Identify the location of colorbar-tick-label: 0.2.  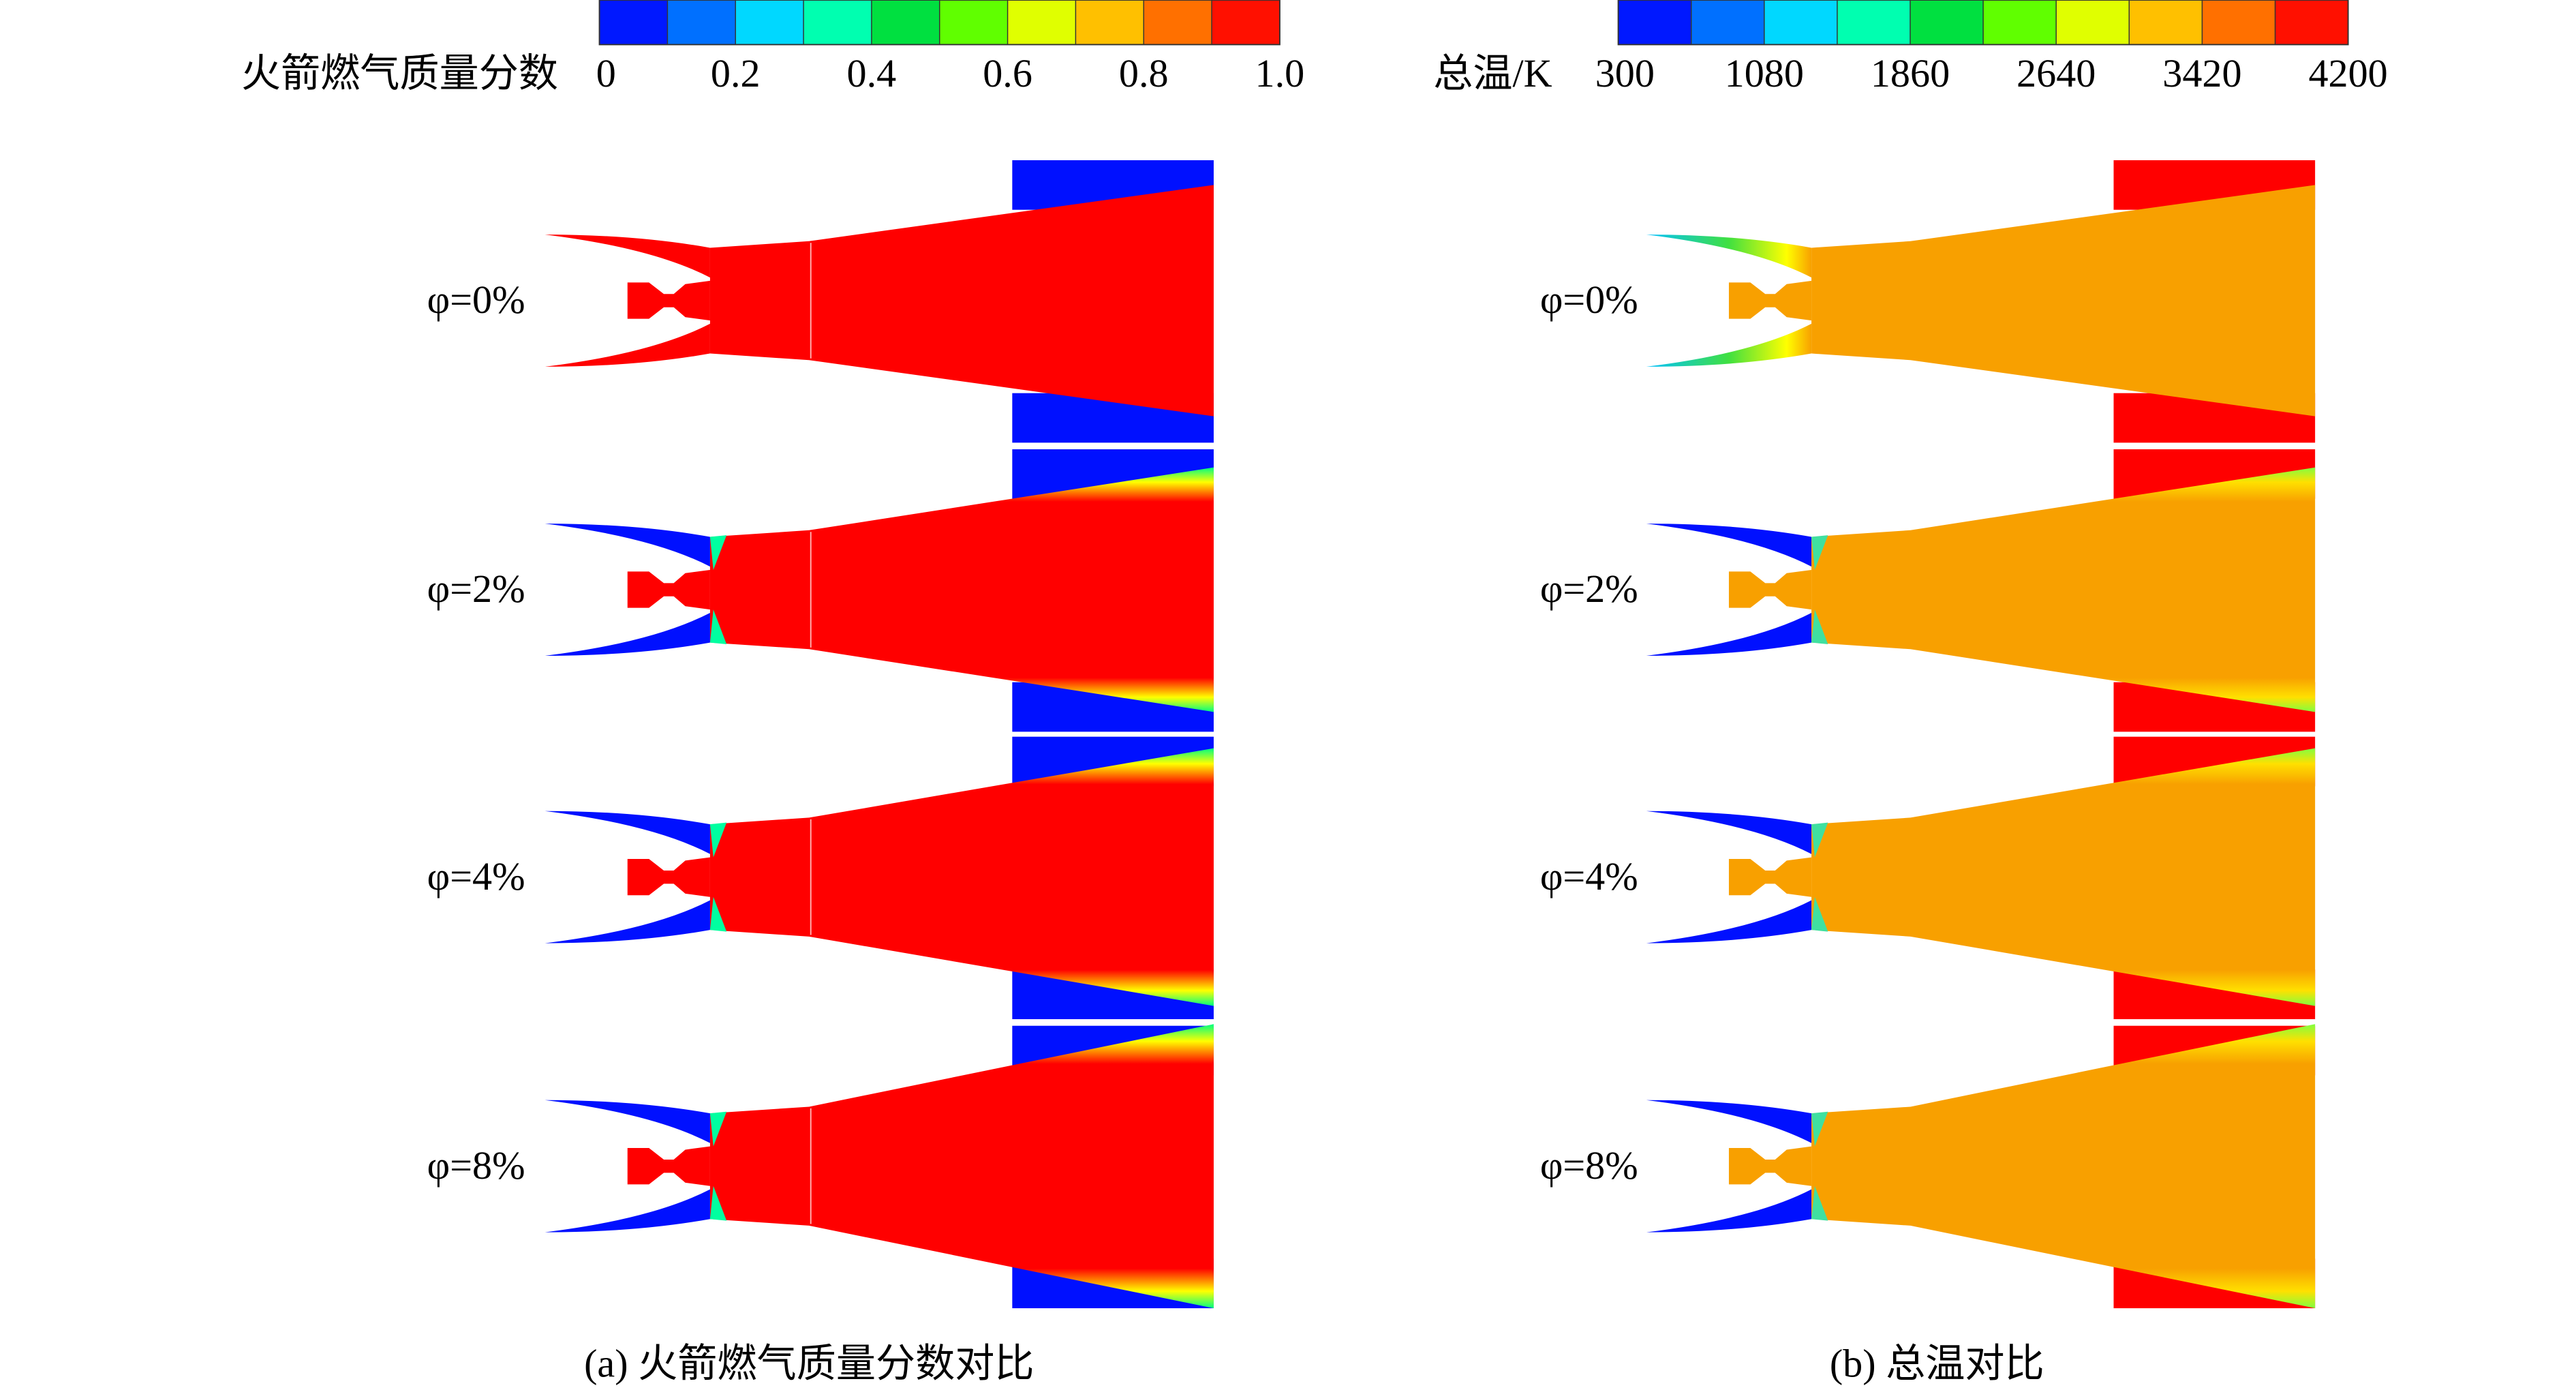
(736, 73).